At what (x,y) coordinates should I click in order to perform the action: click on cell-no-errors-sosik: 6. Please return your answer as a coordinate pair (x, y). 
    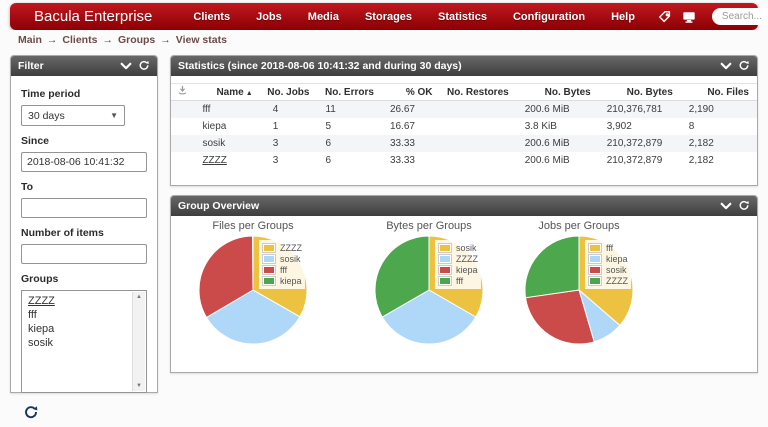
    Looking at the image, I should click on (349, 143).